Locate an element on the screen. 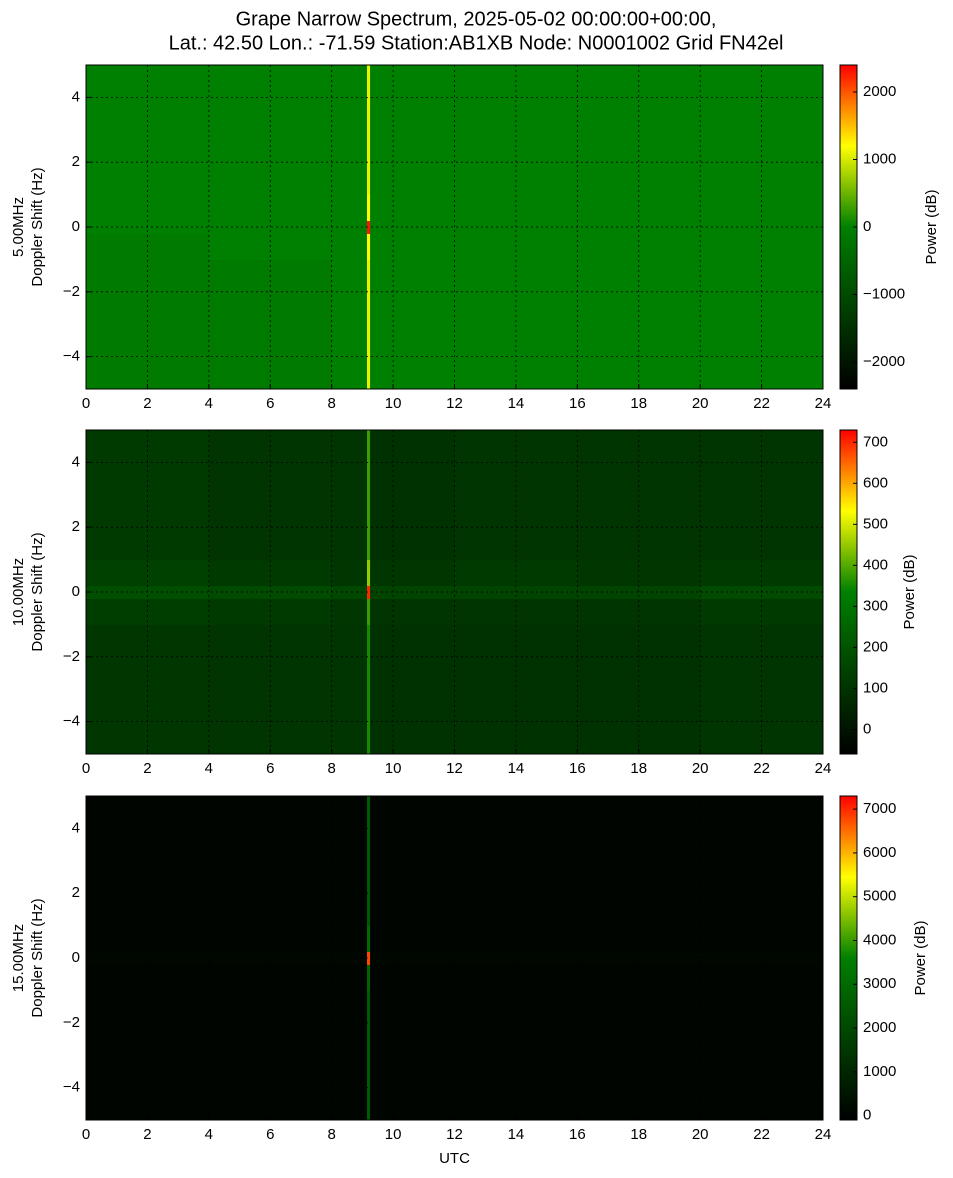 The height and width of the screenshot is (1178, 953). y-tick-label: 4 is located at coordinates (76, 96).